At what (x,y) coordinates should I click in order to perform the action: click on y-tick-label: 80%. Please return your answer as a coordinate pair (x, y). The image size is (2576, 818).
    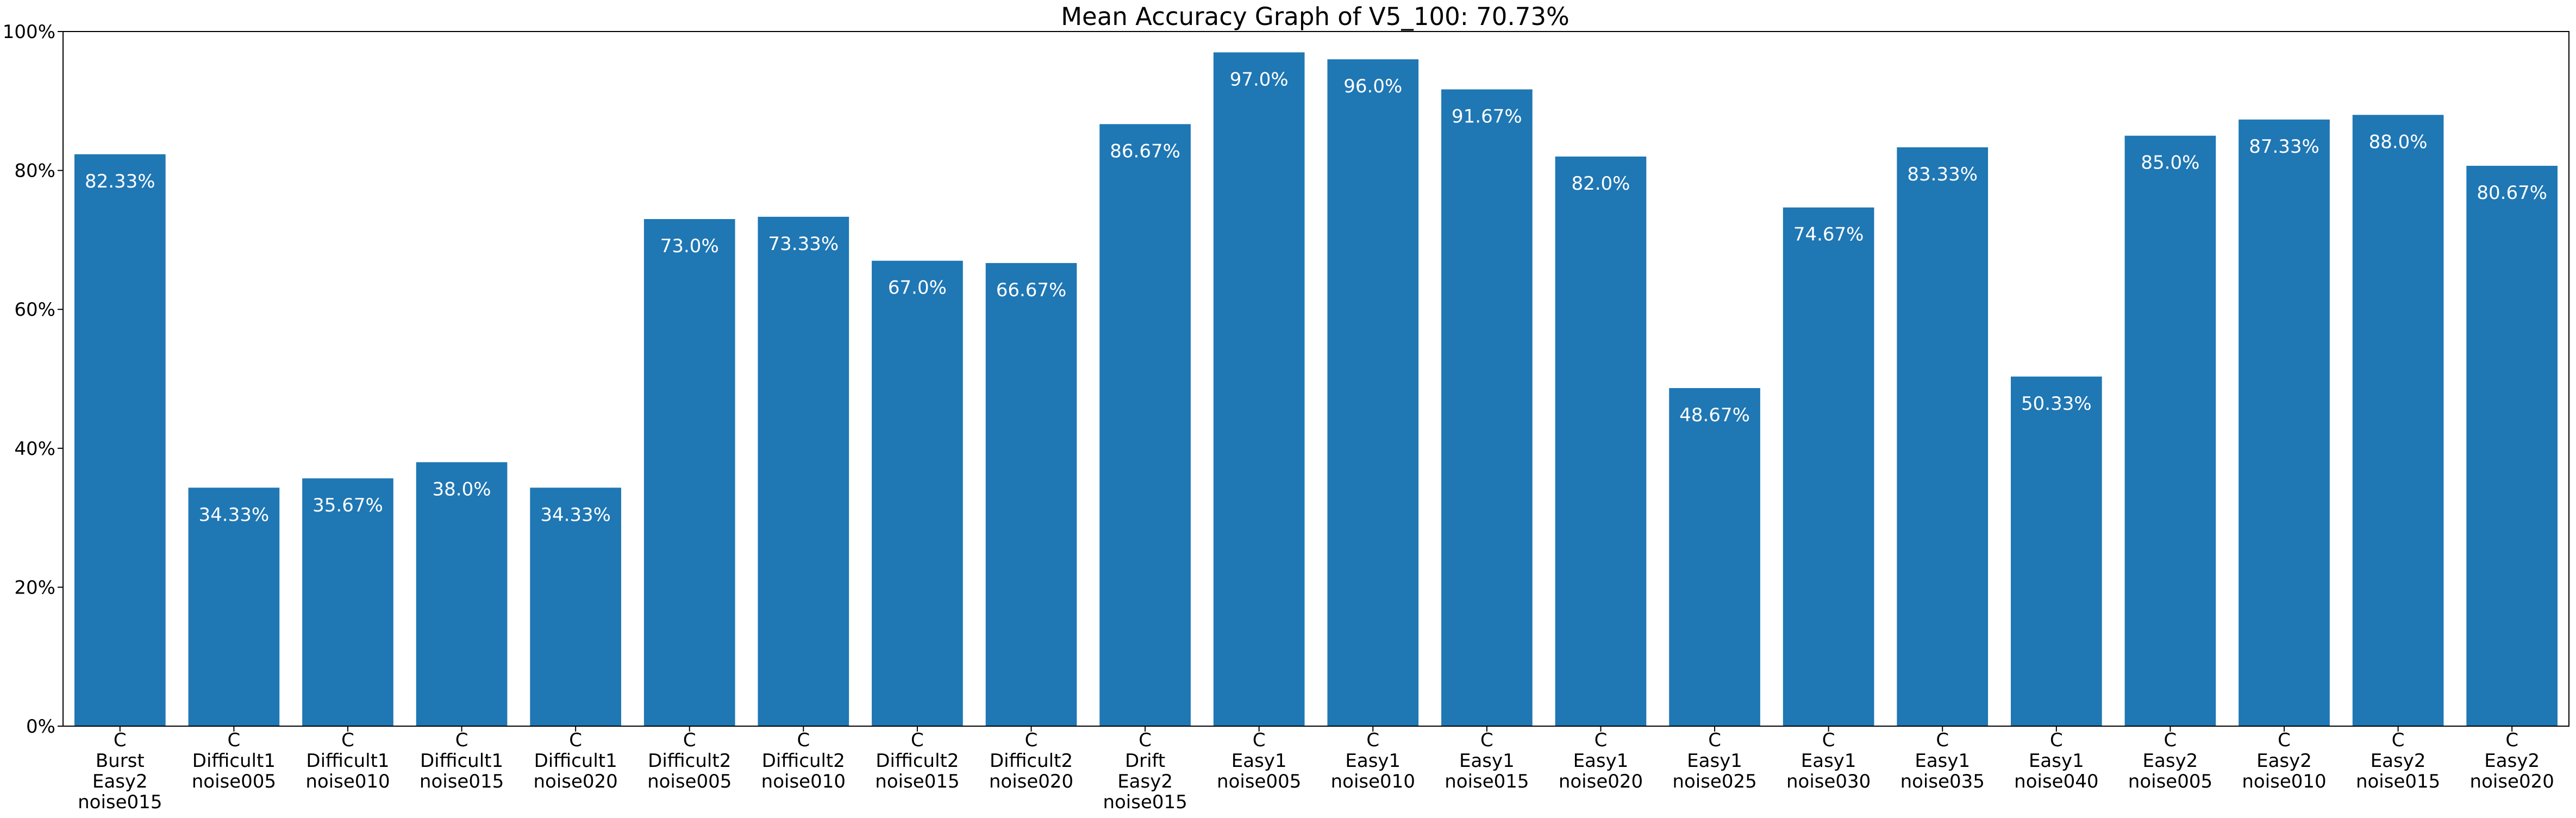
    Looking at the image, I should click on (34, 171).